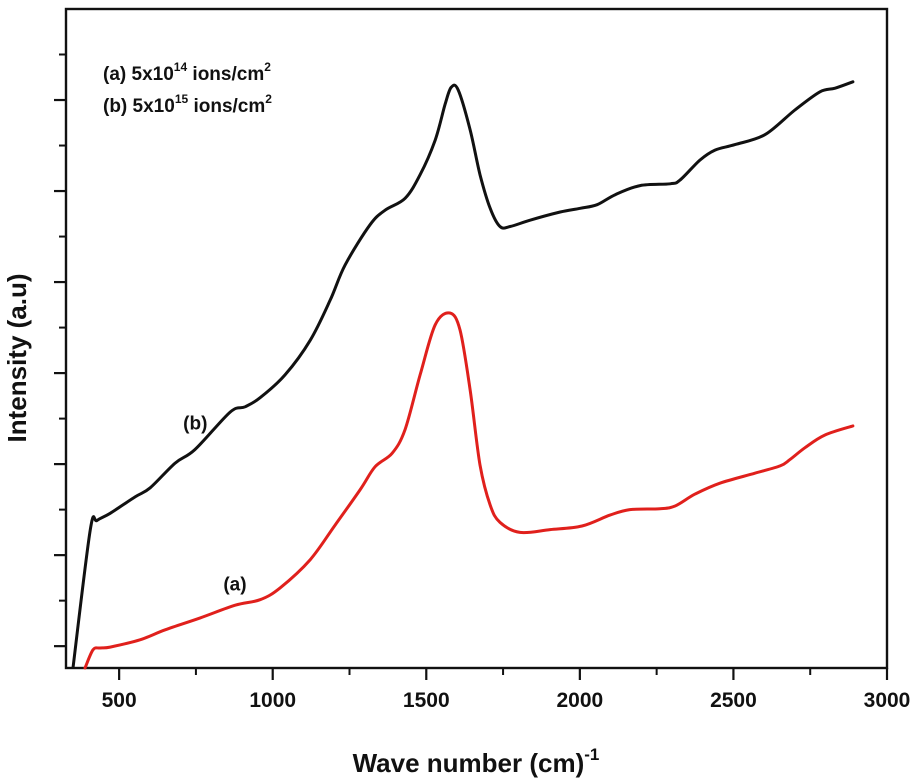  What do you see at coordinates (272, 700) in the screenshot?
I see `x-tick-label: 1000` at bounding box center [272, 700].